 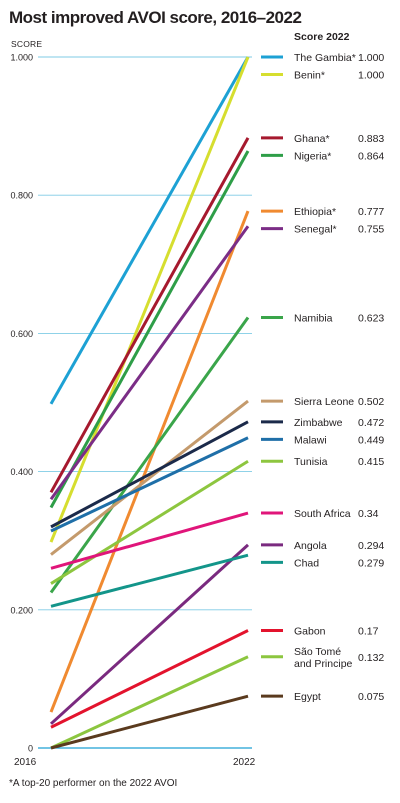 I want to click on legend-label: Zimbabwe, so click(x=318, y=423).